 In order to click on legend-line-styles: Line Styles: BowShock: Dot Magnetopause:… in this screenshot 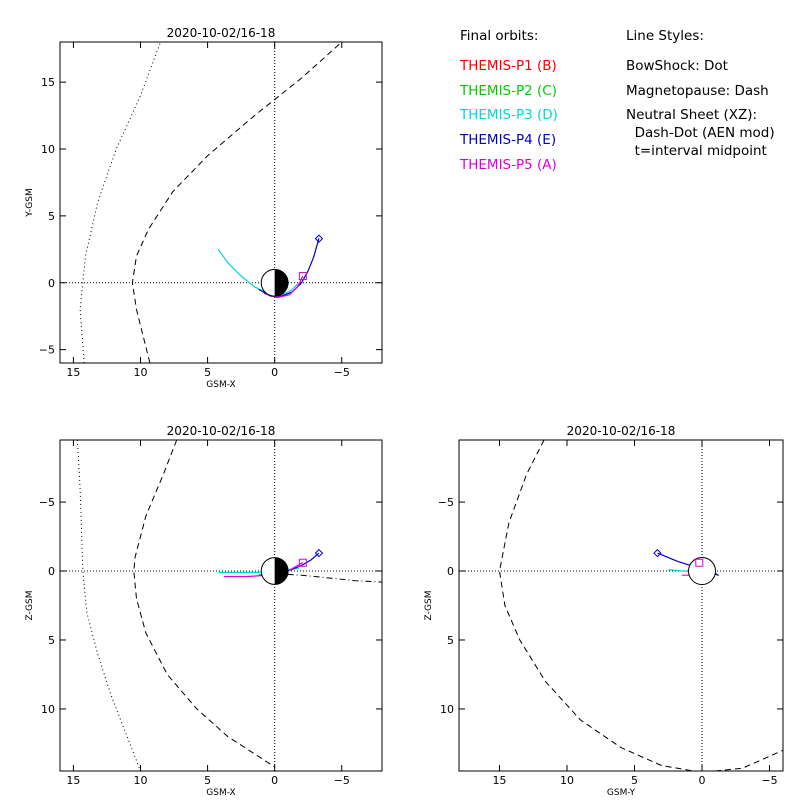, I will do `click(700, 93)`.